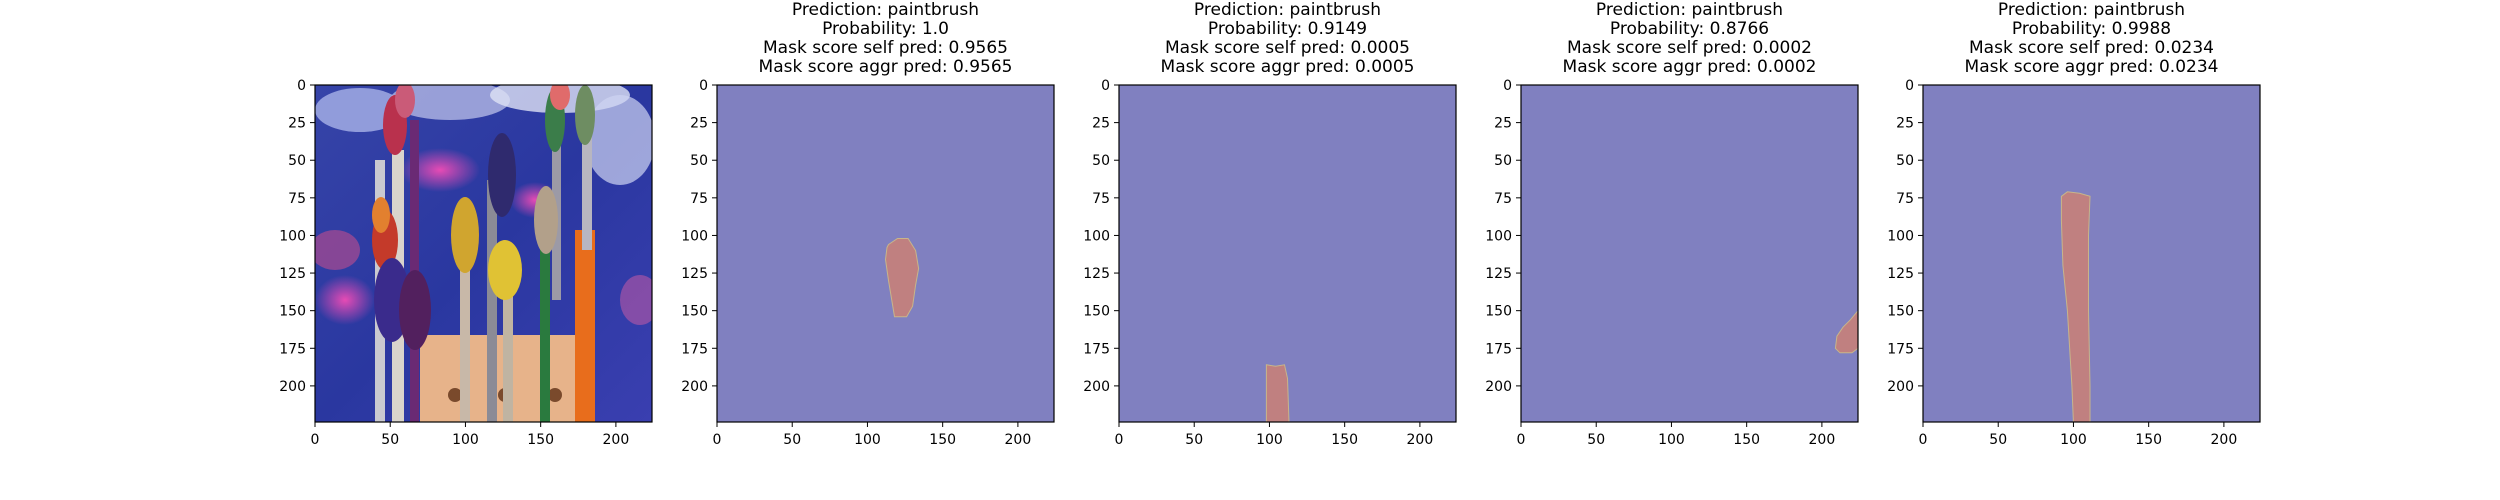 Image resolution: width=2500 pixels, height=500 pixels. Describe the element at coordinates (1690, 67) in the screenshot. I see `panel-title-line: Mask score aggr pred: 0.0002` at that location.